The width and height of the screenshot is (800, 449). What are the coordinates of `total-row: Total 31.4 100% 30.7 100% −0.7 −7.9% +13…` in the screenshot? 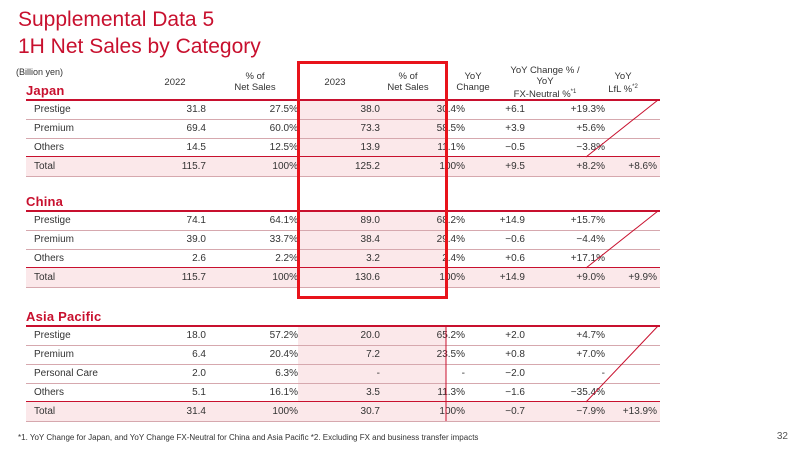 It's located at (343, 411).